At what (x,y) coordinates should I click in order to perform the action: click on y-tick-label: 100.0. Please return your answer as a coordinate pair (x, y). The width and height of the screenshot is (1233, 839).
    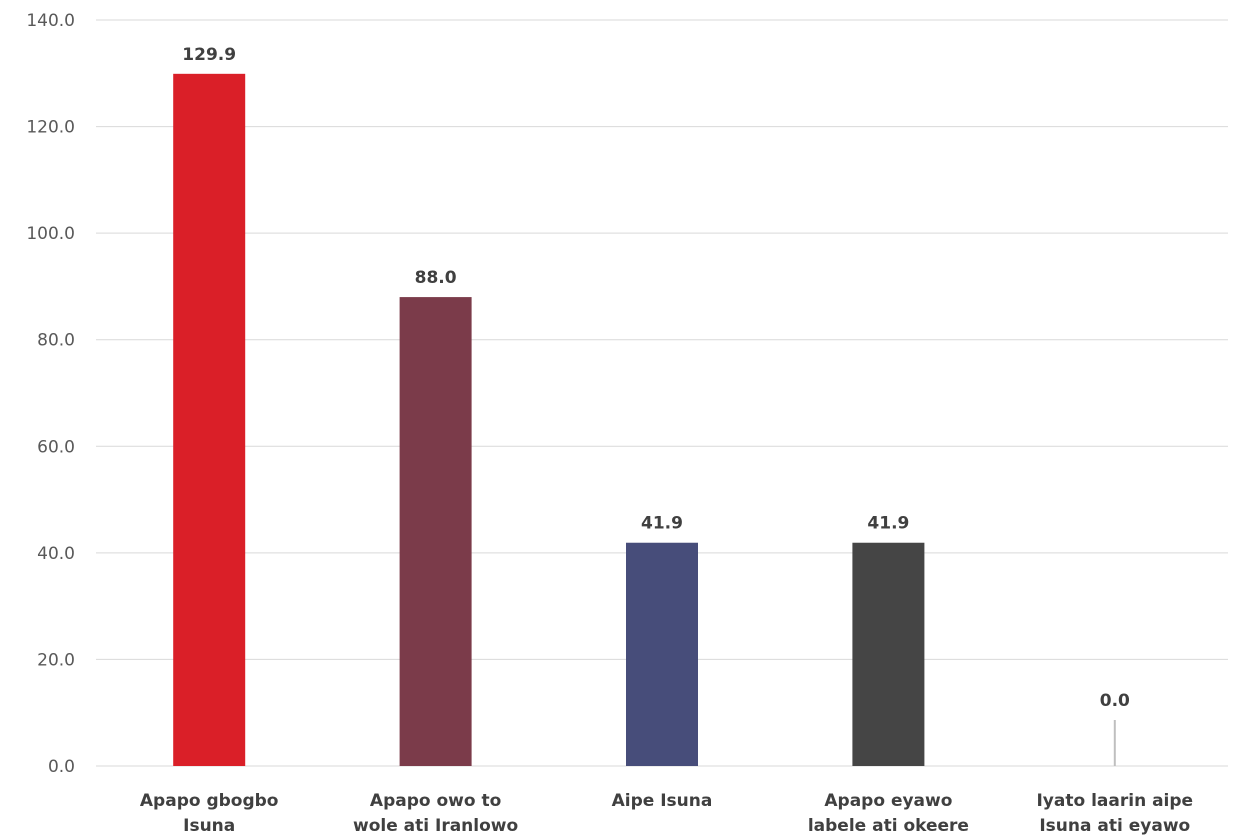
    Looking at the image, I should click on (50, 234).